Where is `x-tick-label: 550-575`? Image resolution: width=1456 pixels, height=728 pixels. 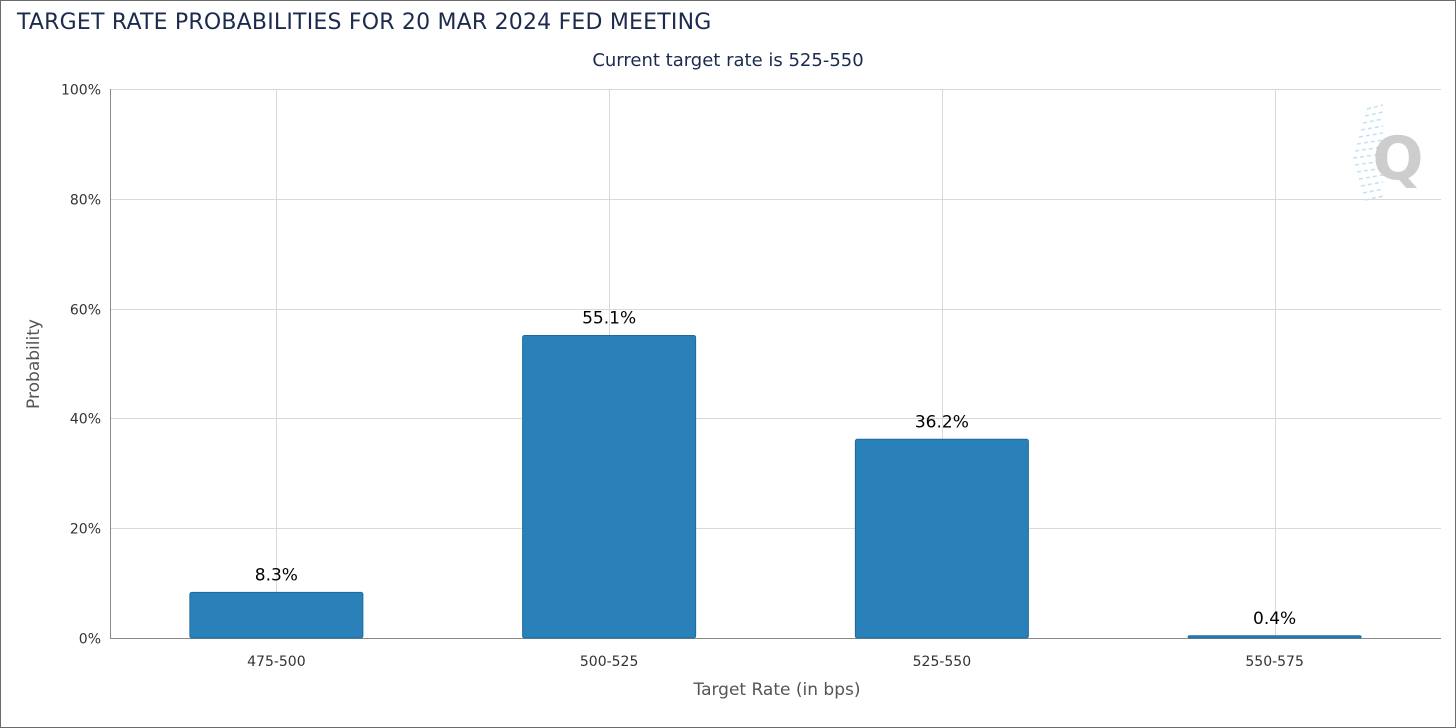
x-tick-label: 550-575 is located at coordinates (1274, 662).